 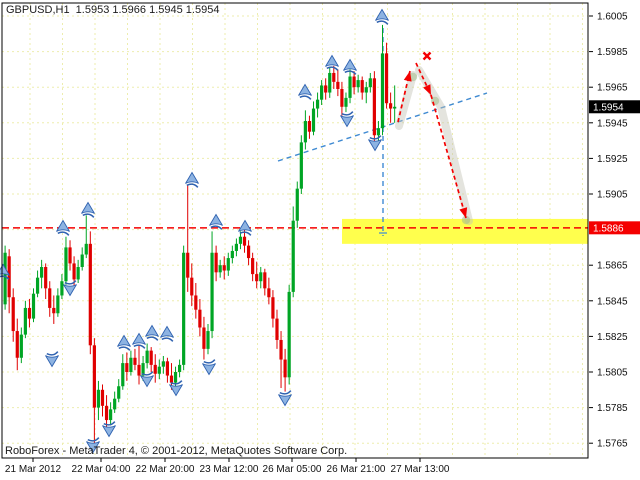 What do you see at coordinates (101, 469) in the screenshot?
I see `svg-text: 22 Mar 04:00` at bounding box center [101, 469].